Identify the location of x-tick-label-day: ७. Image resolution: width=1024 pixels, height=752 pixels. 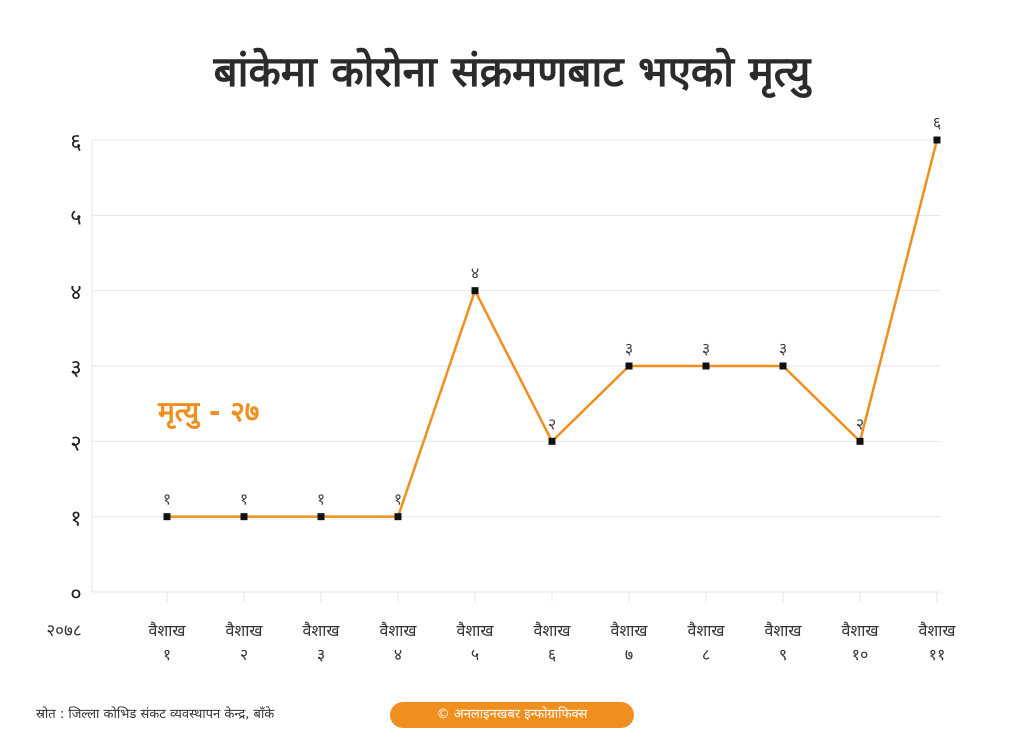
(629, 654).